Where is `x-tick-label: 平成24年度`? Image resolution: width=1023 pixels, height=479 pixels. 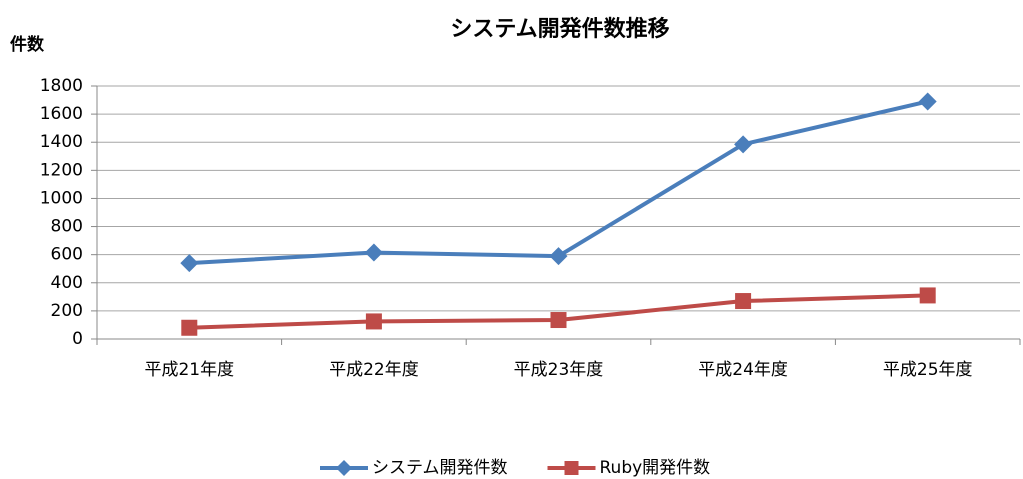 x-tick-label: 平成24年度 is located at coordinates (743, 370).